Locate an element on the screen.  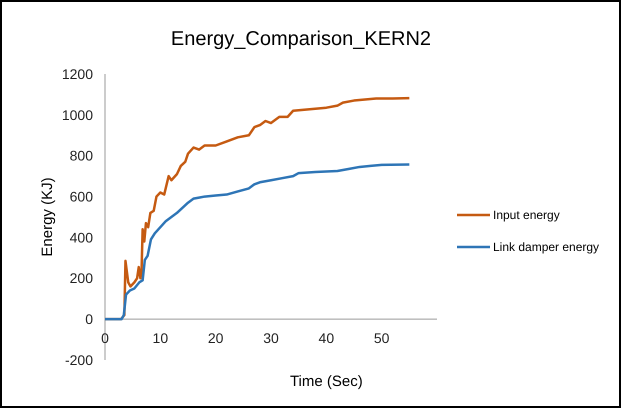
x-tick-label: 50 is located at coordinates (382, 338).